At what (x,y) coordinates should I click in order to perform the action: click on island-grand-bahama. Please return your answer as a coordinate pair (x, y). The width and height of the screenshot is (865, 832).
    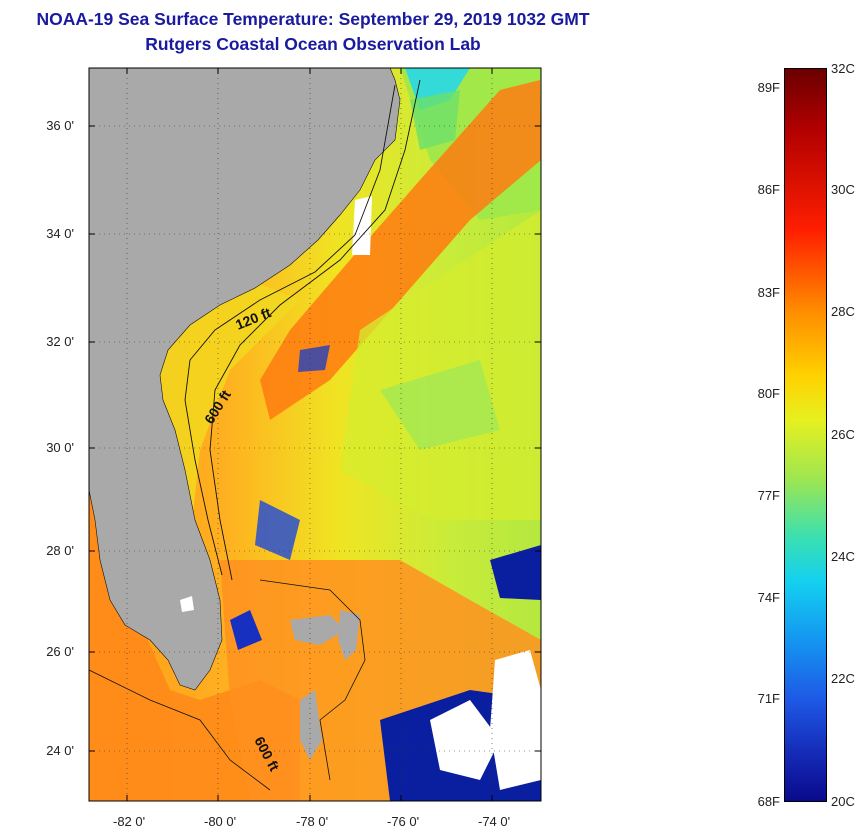
    Looking at the image, I should click on (317, 630).